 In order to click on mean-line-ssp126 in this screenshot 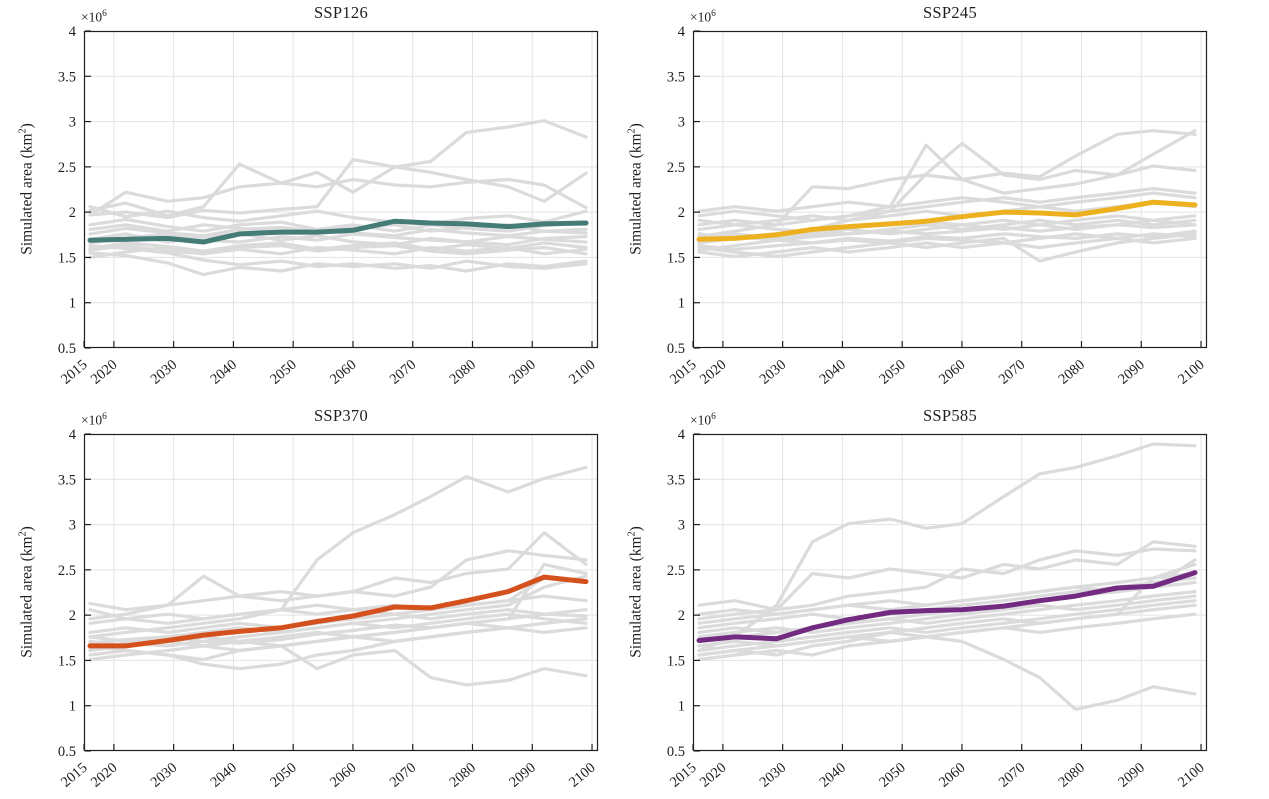, I will do `click(338, 231)`.